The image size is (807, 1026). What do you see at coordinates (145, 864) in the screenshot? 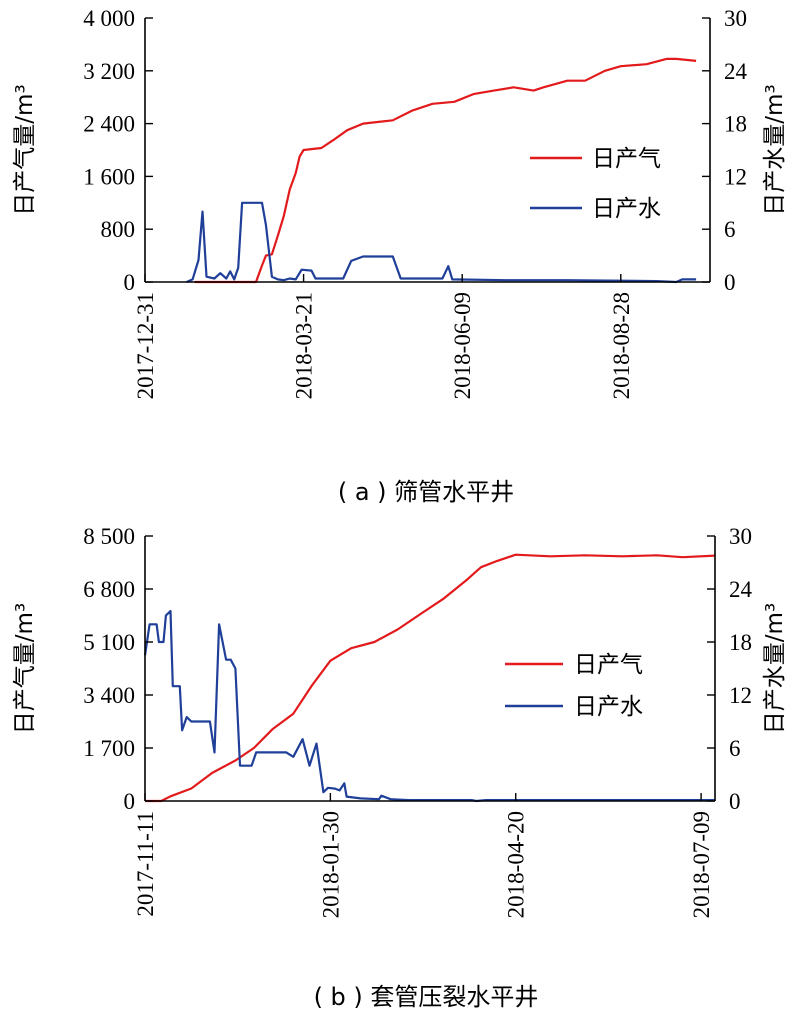
I see `x-tick-label: 2017-11-11` at bounding box center [145, 864].